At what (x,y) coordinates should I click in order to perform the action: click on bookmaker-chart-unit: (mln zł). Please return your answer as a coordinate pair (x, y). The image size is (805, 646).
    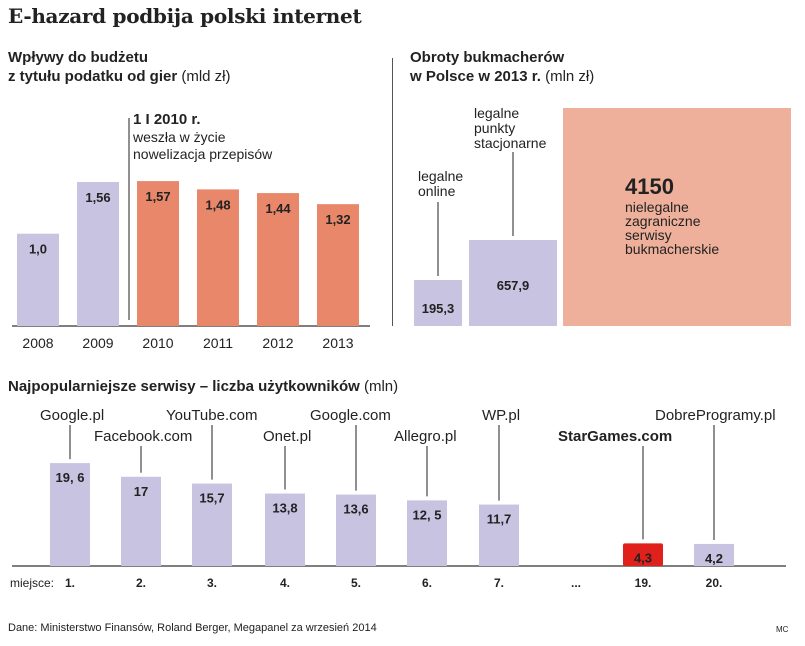
    Looking at the image, I should click on (570, 76).